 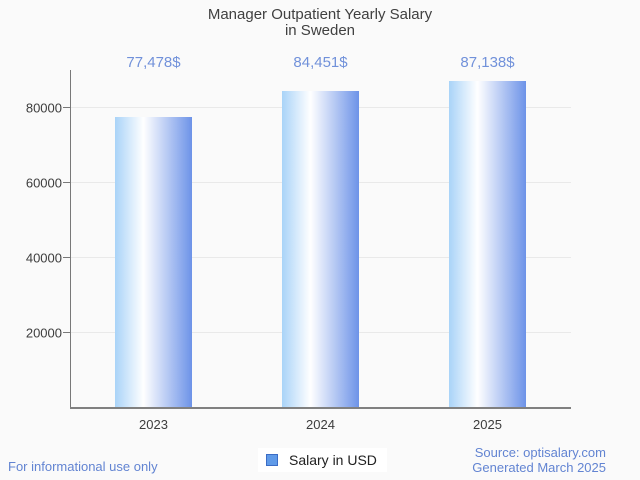 I want to click on x-tick-label-2025: 2025, so click(x=487, y=424).